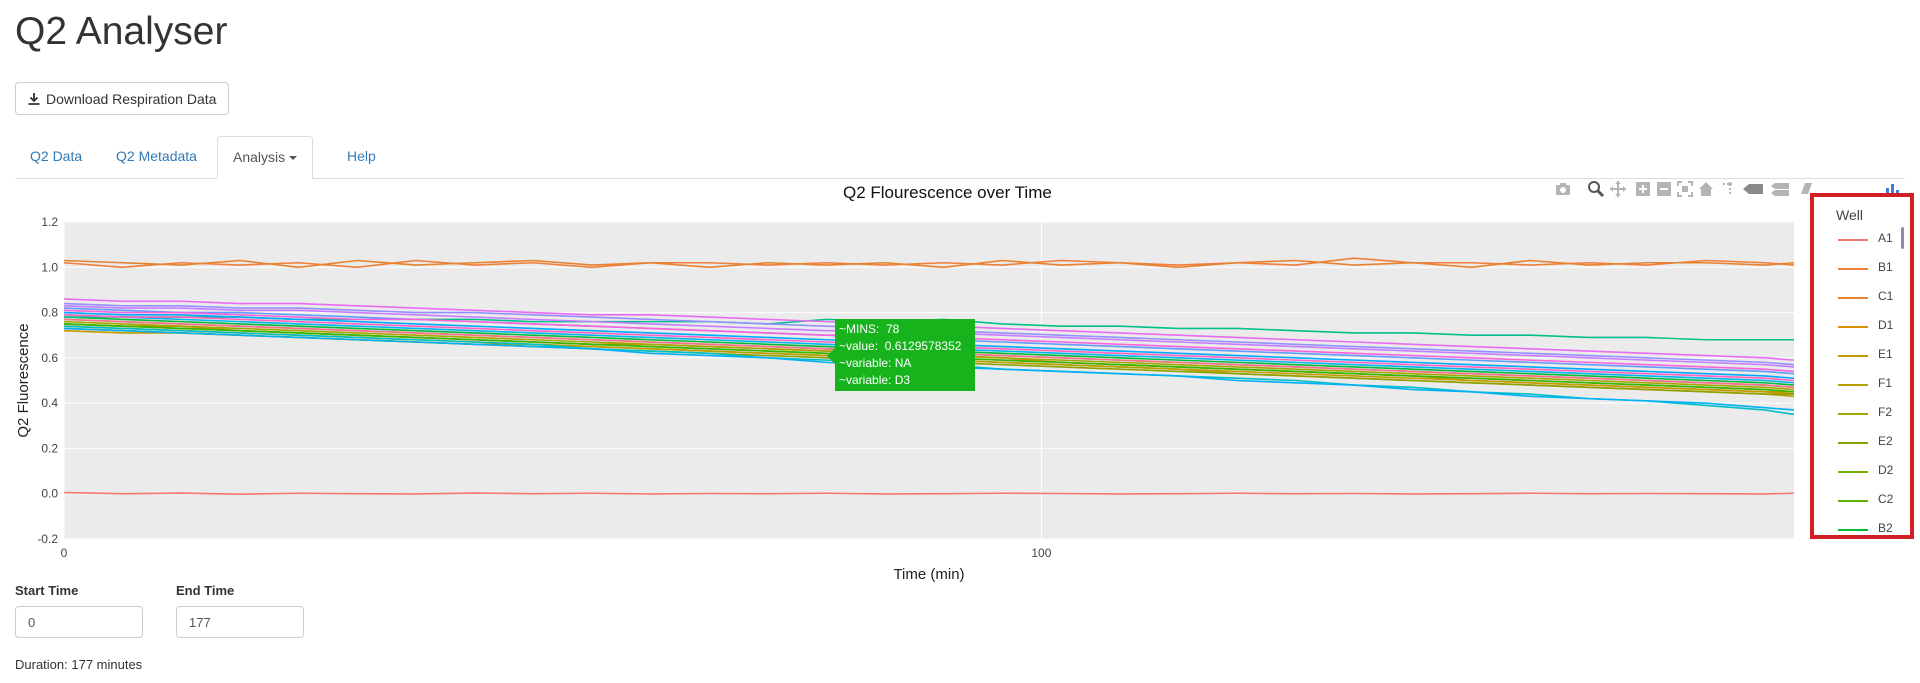  Describe the element at coordinates (47, 539) in the screenshot. I see `y-tick-label: -0.2` at that location.